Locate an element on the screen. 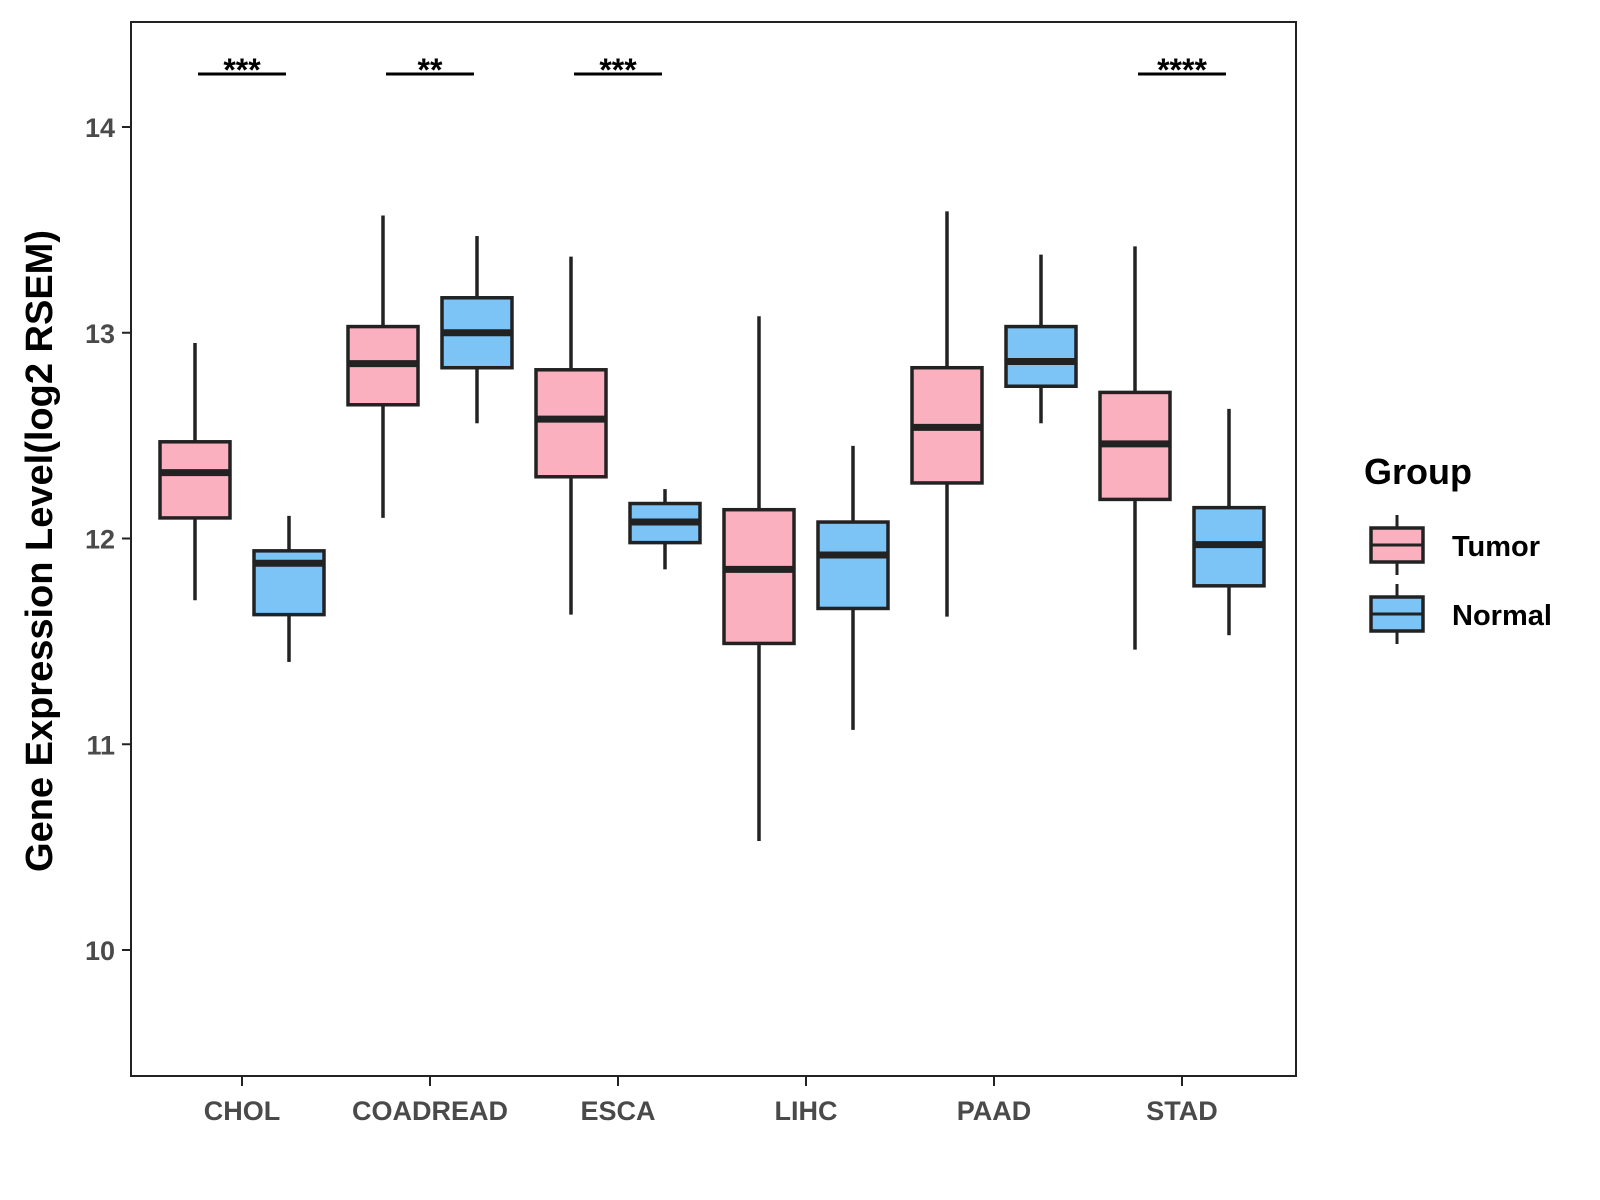 Image resolution: width=1600 pixels, height=1200 pixels. x-tick-label: STAD is located at coordinates (1182, 1111).